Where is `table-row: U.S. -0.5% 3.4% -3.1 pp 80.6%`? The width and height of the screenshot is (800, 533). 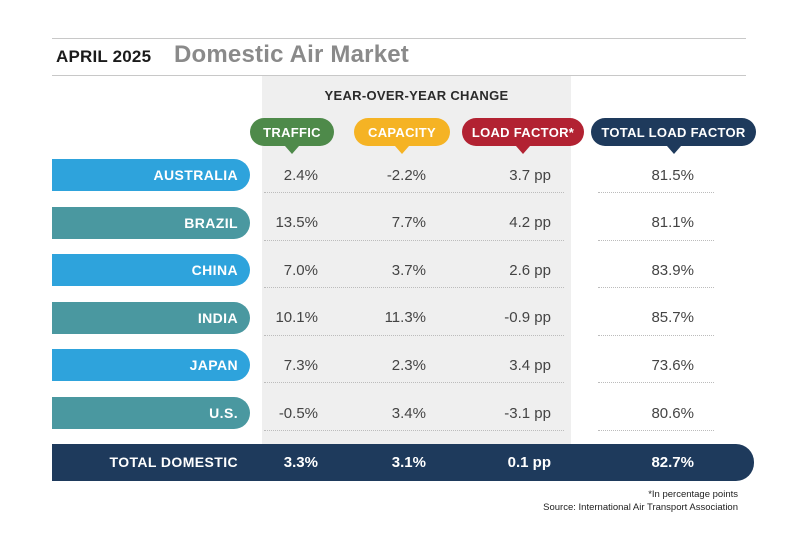 table-row: U.S. -0.5% 3.4% -3.1 pp 80.6% is located at coordinates (400, 414).